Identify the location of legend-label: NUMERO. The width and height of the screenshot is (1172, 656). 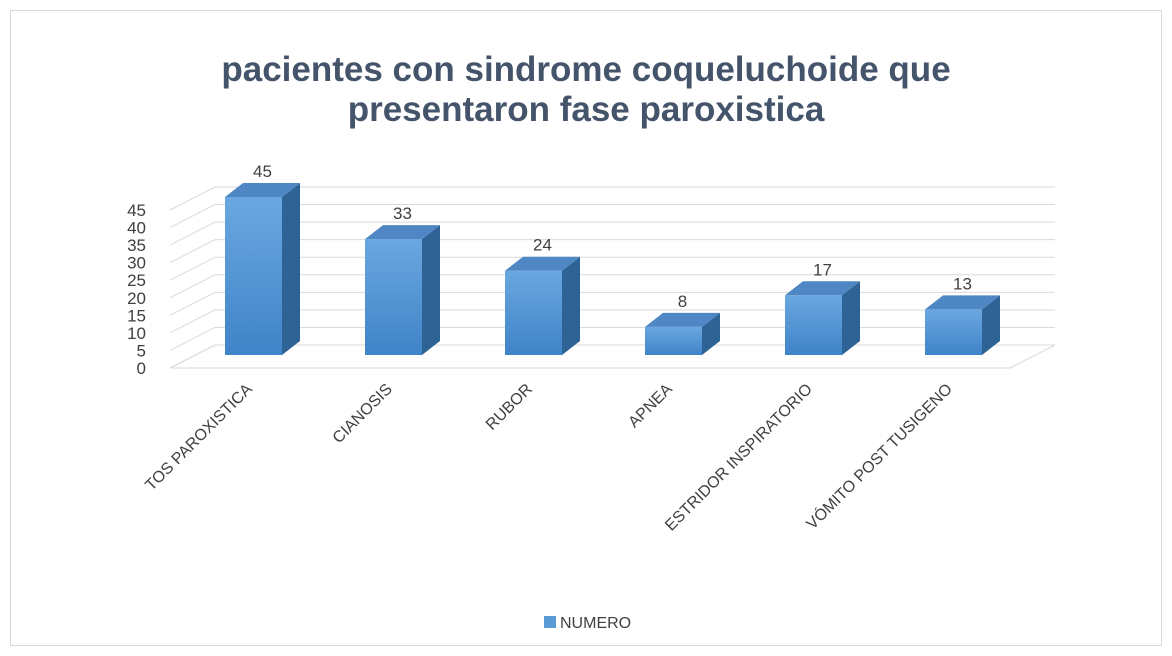
(595, 623).